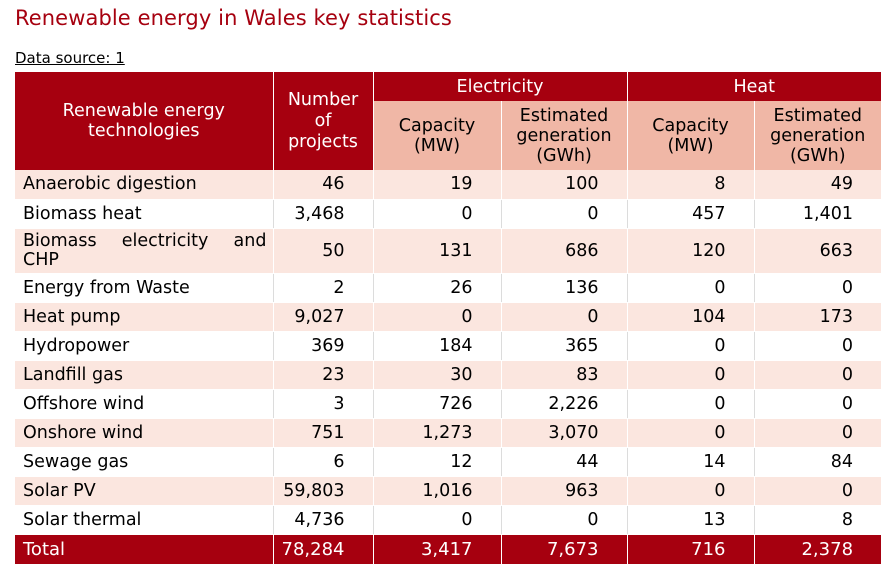 Image resolution: width=889 pixels, height=584 pixels. I want to click on total-projects: 78,284, so click(322, 549).